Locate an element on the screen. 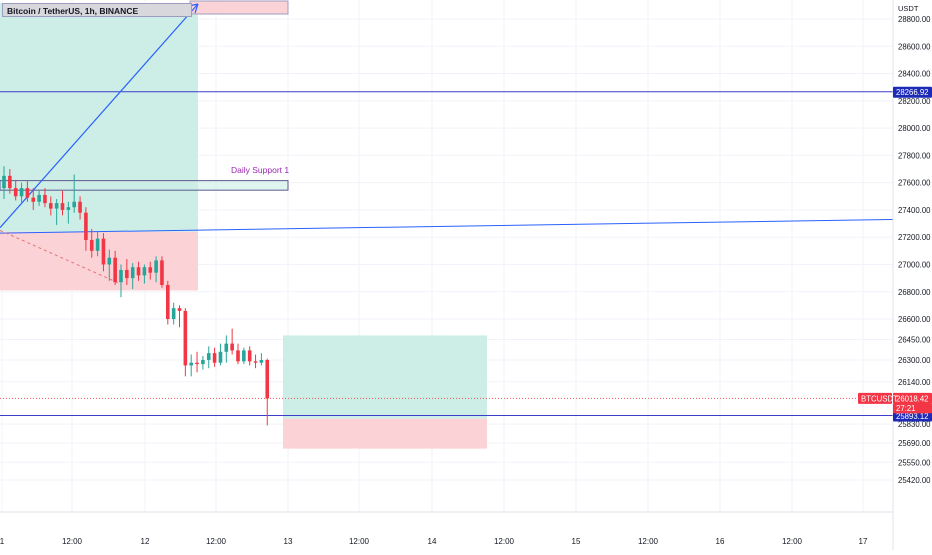 The image size is (932, 555). y-tick-label-2: 28400.00 is located at coordinates (914, 74).